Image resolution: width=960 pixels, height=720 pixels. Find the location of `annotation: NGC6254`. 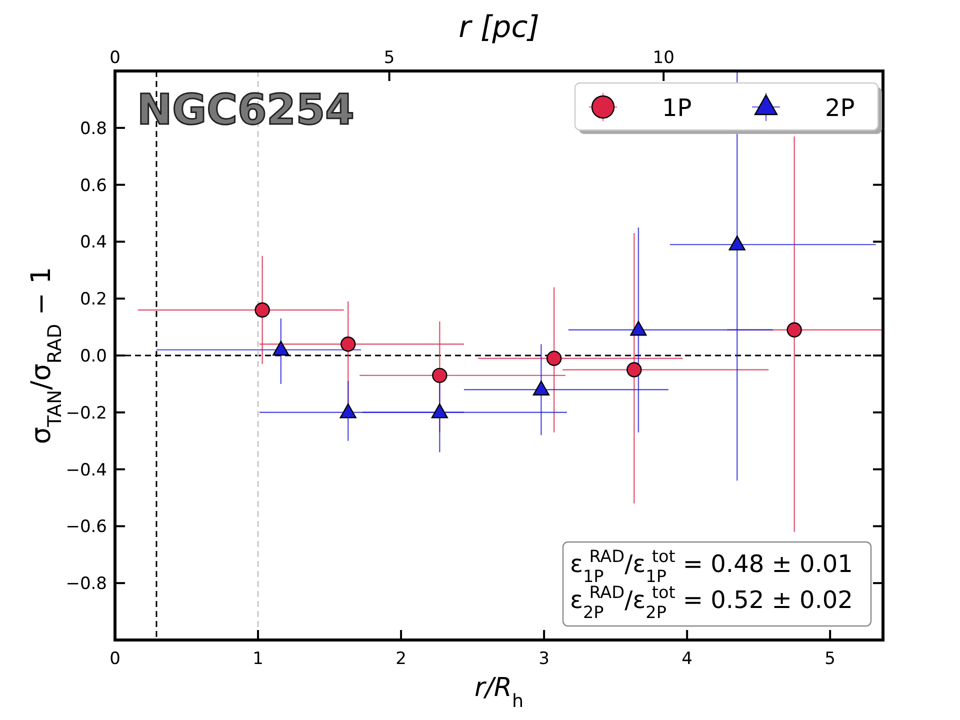

annotation: NGC6254 is located at coordinates (245, 109).